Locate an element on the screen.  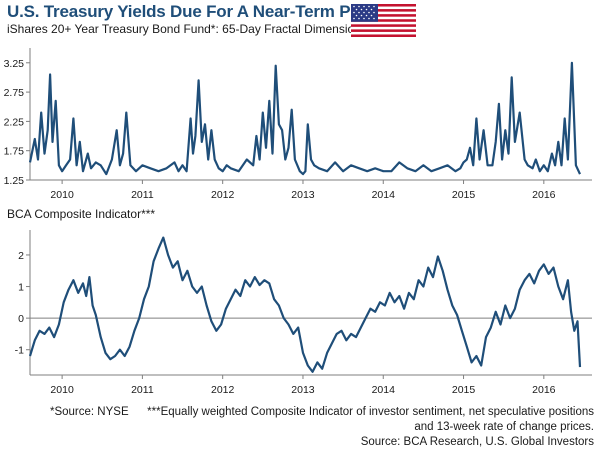
fractal-x-tick-label: 2013 is located at coordinates (303, 194).